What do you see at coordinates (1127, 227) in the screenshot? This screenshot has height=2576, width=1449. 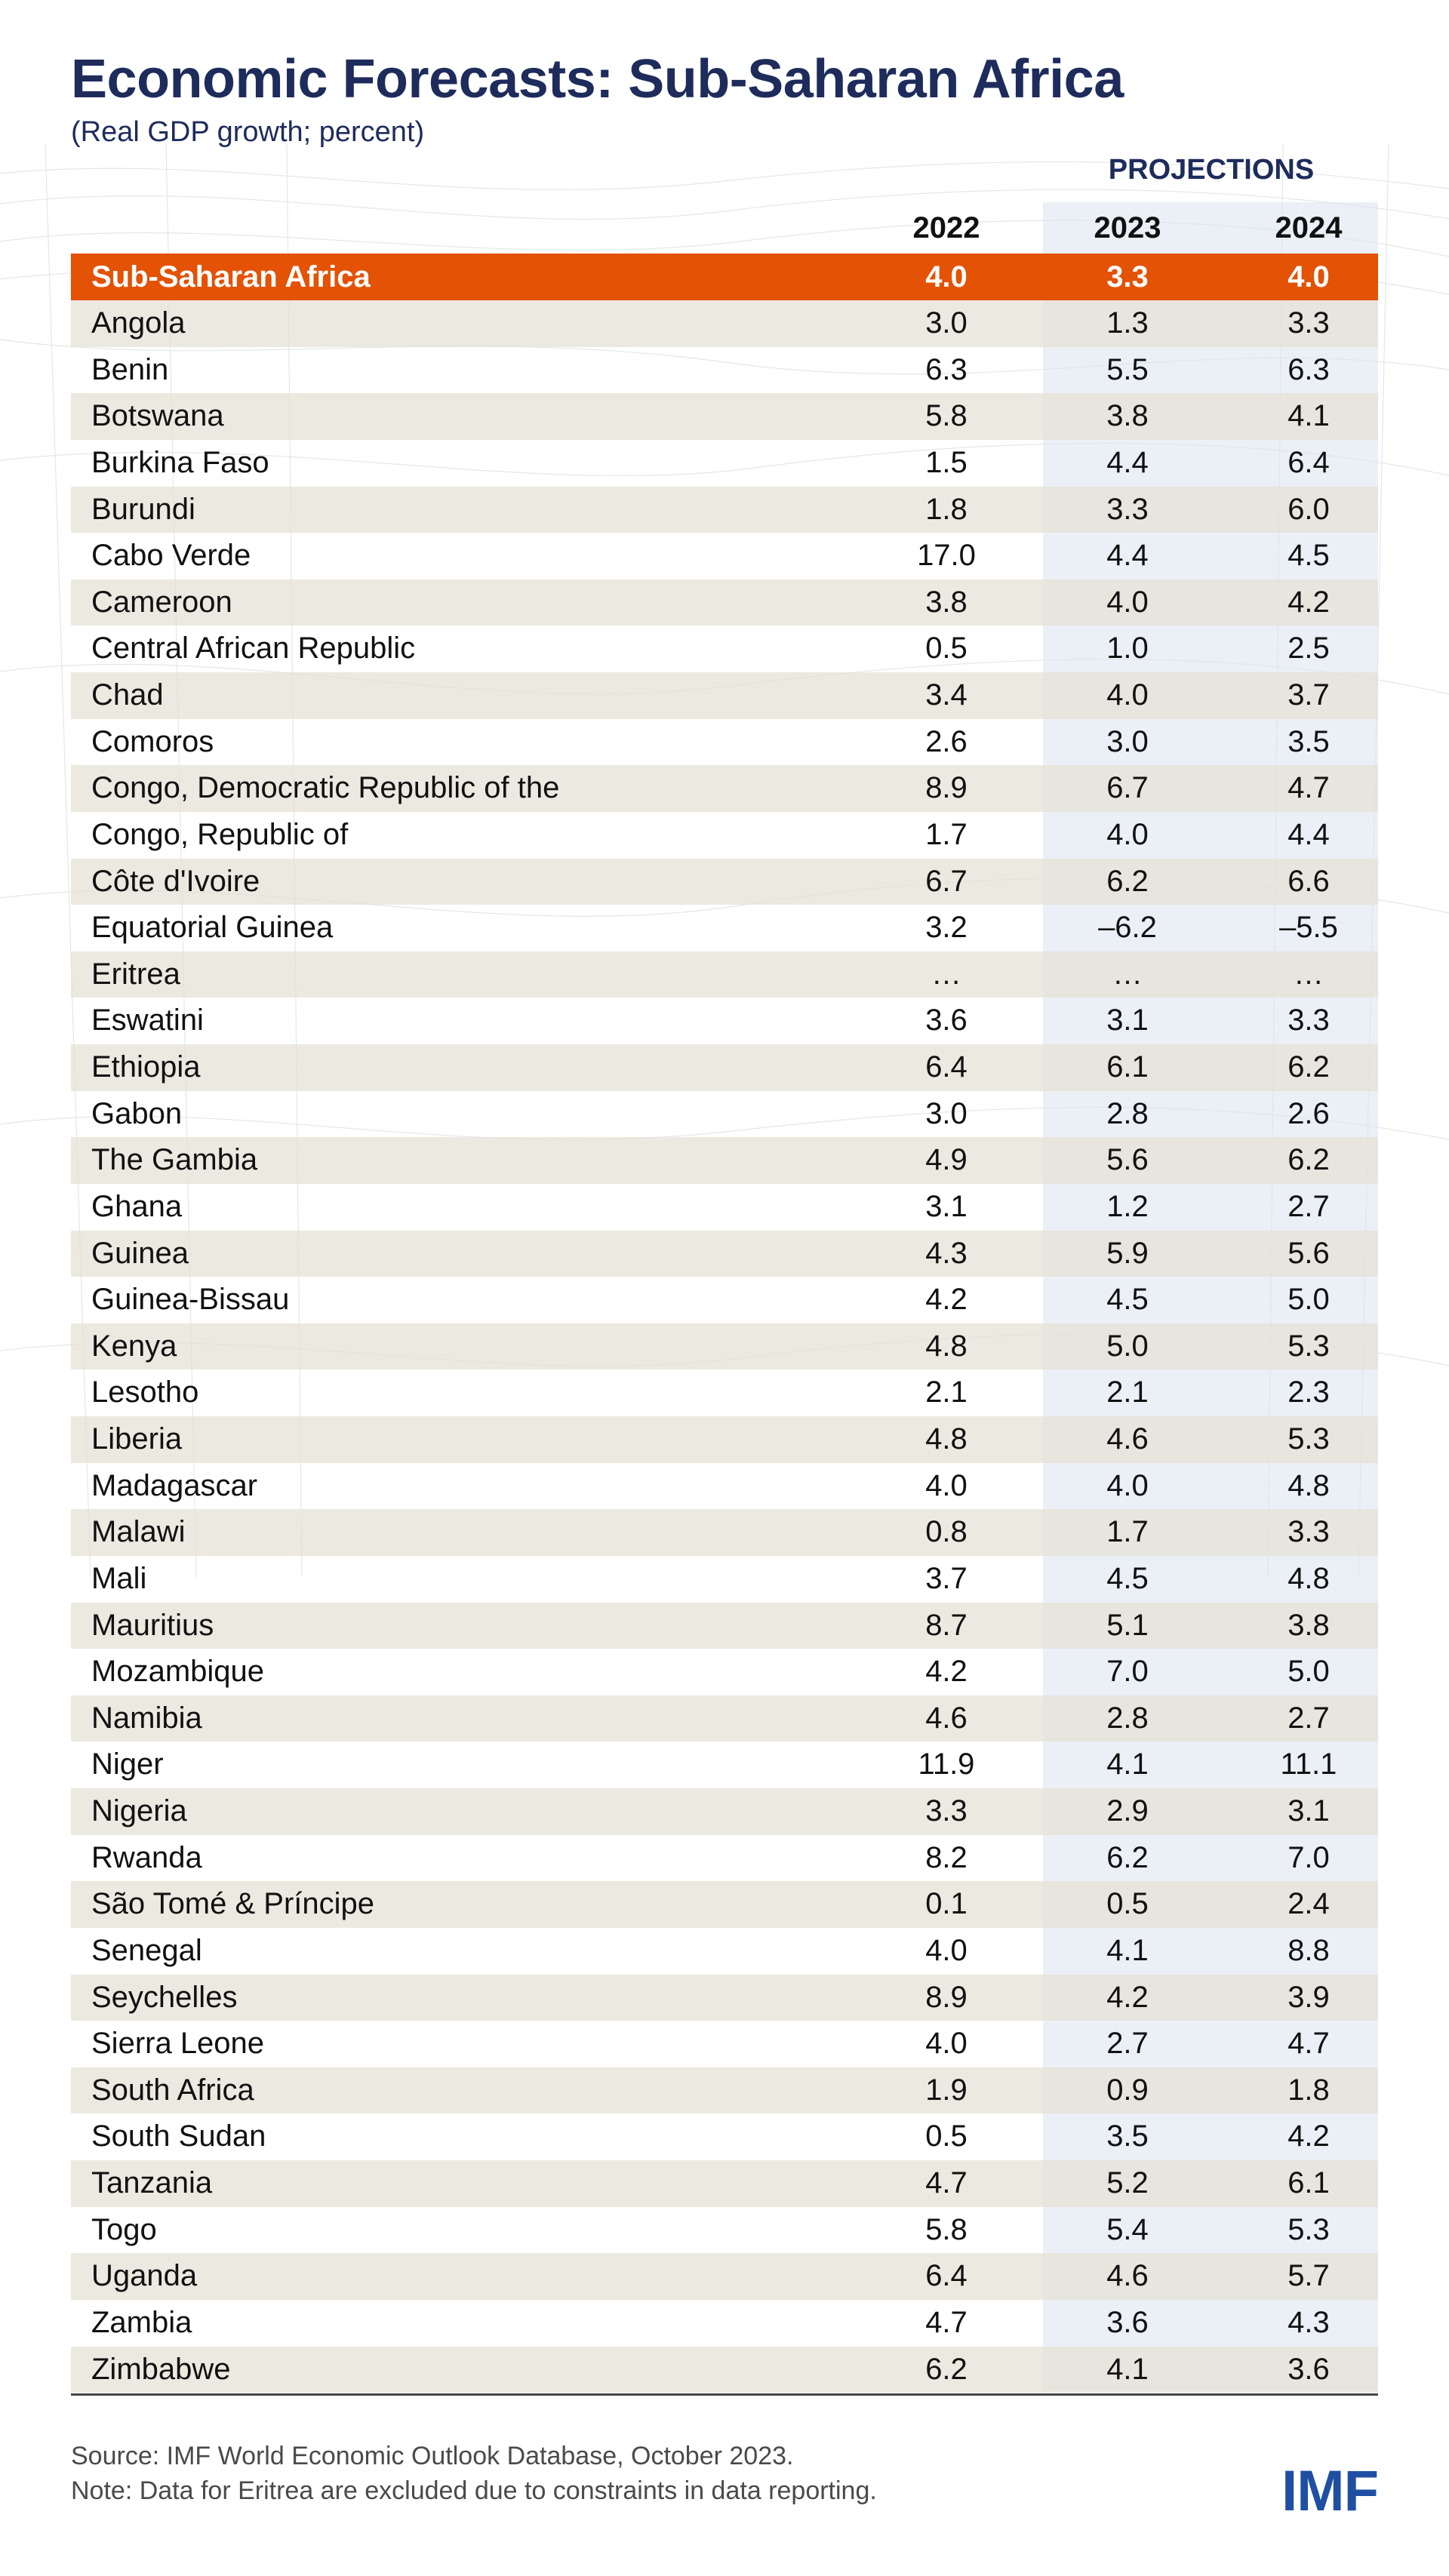 I see `column-header-2023: 2023` at bounding box center [1127, 227].